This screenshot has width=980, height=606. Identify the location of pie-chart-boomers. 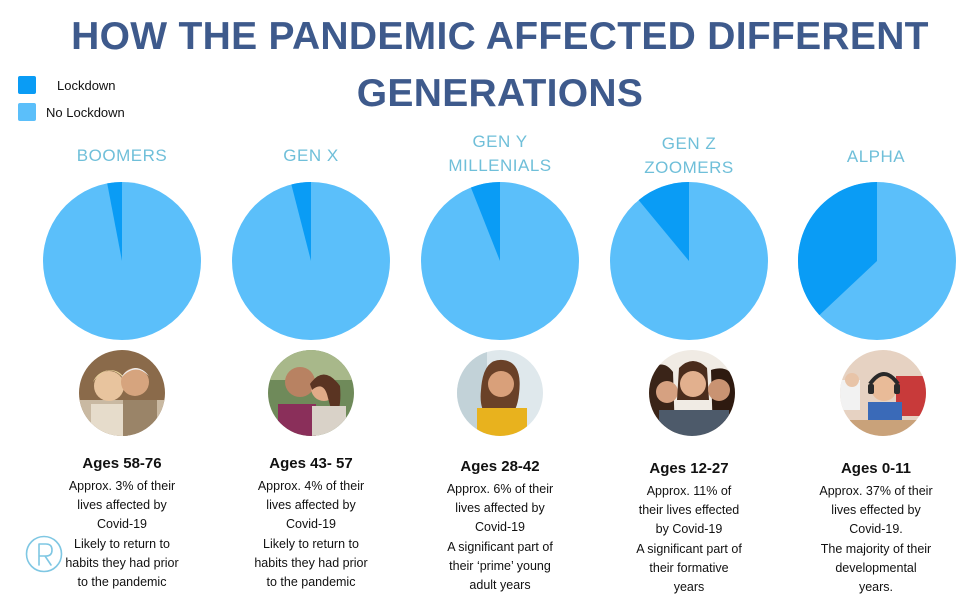
(122, 261).